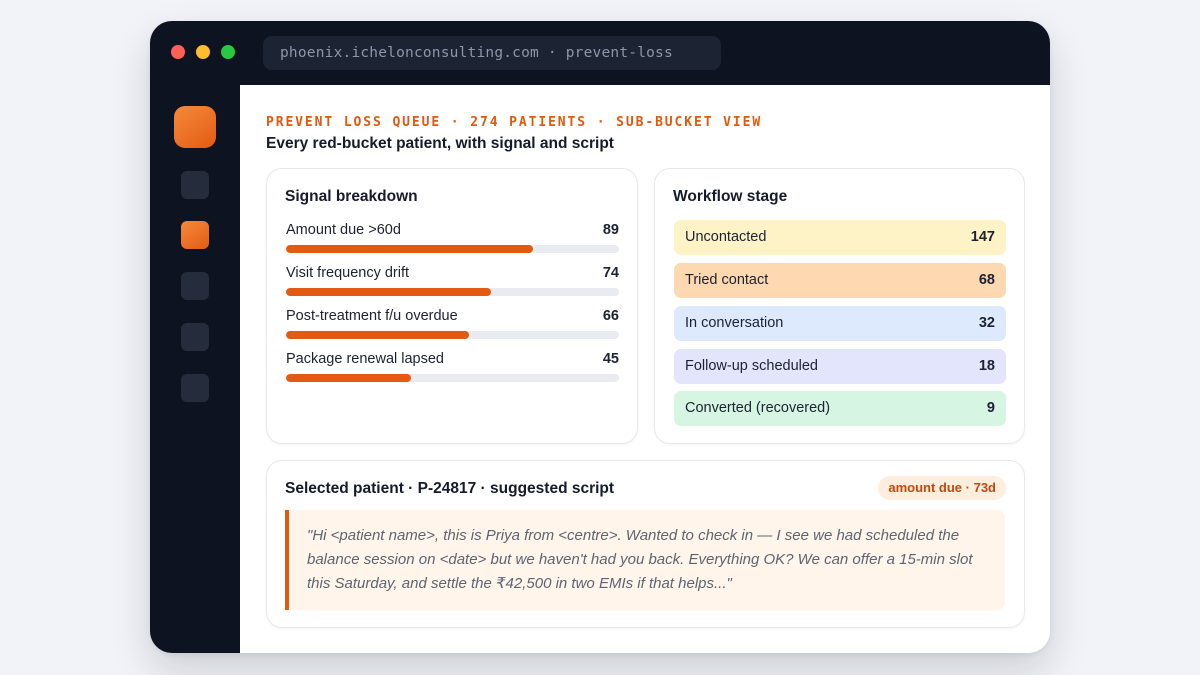 This screenshot has height=675, width=1200. Describe the element at coordinates (840, 280) in the screenshot. I see `stage-row-tried-contact: Tried contact 68` at that location.